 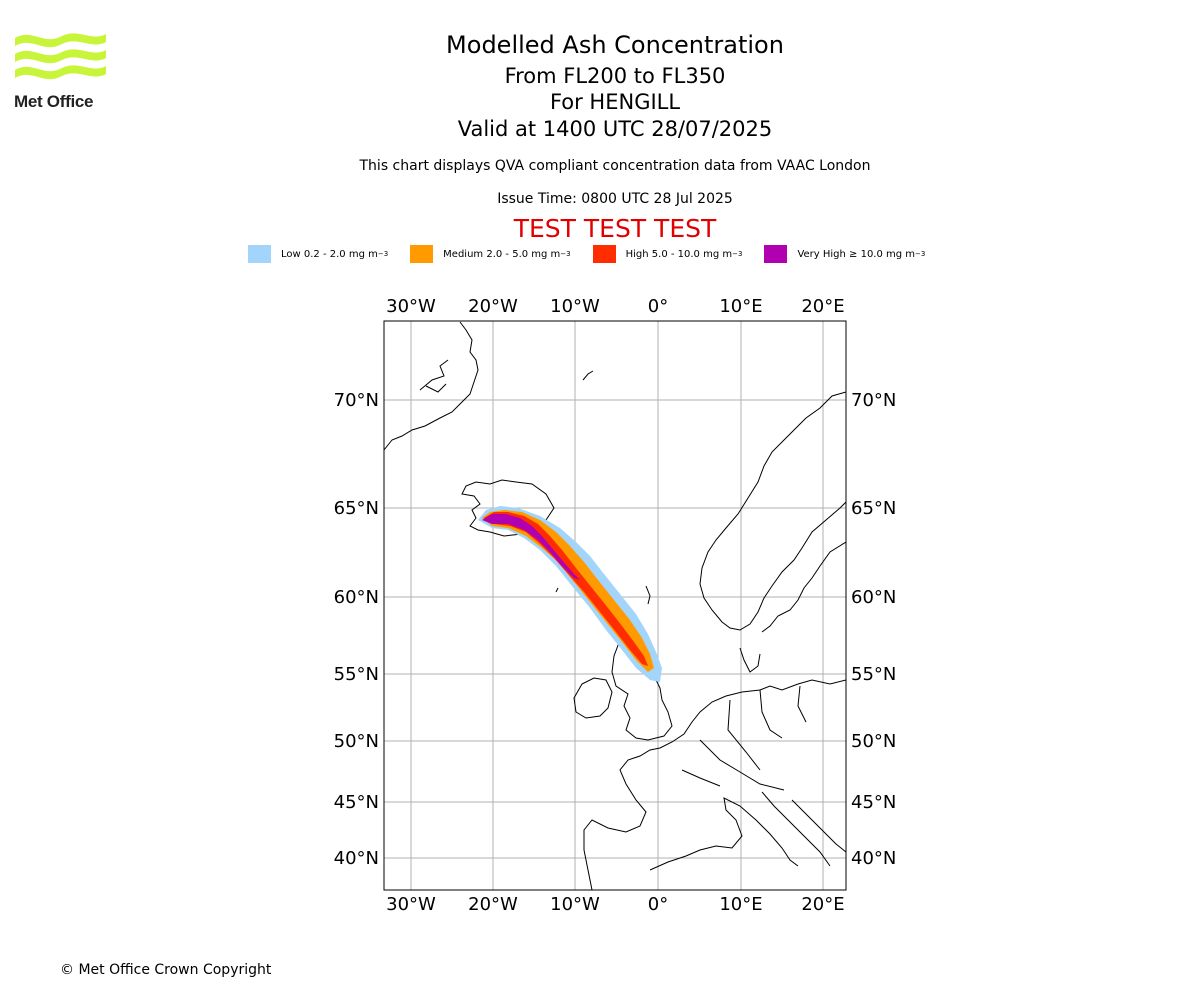 What do you see at coordinates (411, 306) in the screenshot?
I see `lon-label-top: 30°W` at bounding box center [411, 306].